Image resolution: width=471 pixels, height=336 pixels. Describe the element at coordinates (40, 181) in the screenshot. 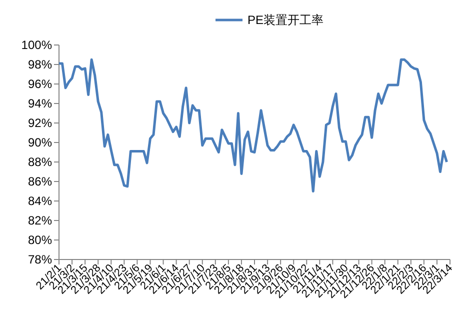

I see `y-tick-label: 86%` at that location.